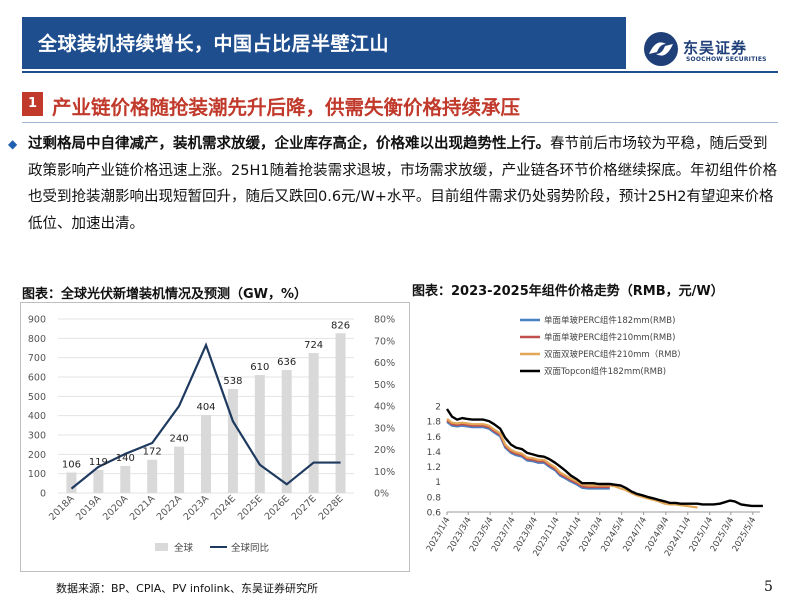 The height and width of the screenshot is (600, 800). Describe the element at coordinates (32, 104) in the screenshot. I see `section-number: 1` at that location.